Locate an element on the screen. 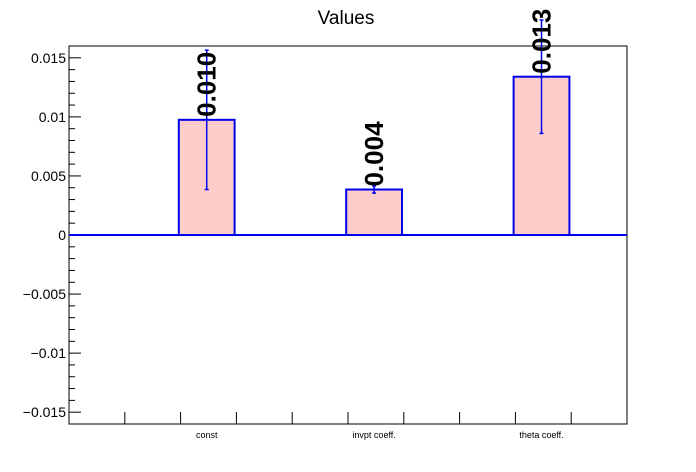 Image resolution: width=696 pixels, height=472 pixels. bar is located at coordinates (374, 212).